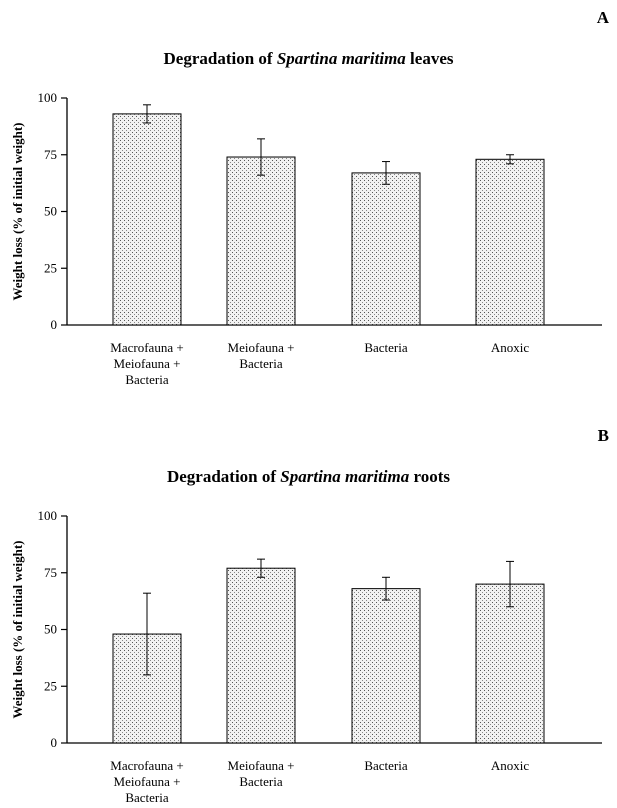 The height and width of the screenshot is (808, 617). I want to click on chart-title: Degradation of Spartina maritima roots, so click(308, 477).